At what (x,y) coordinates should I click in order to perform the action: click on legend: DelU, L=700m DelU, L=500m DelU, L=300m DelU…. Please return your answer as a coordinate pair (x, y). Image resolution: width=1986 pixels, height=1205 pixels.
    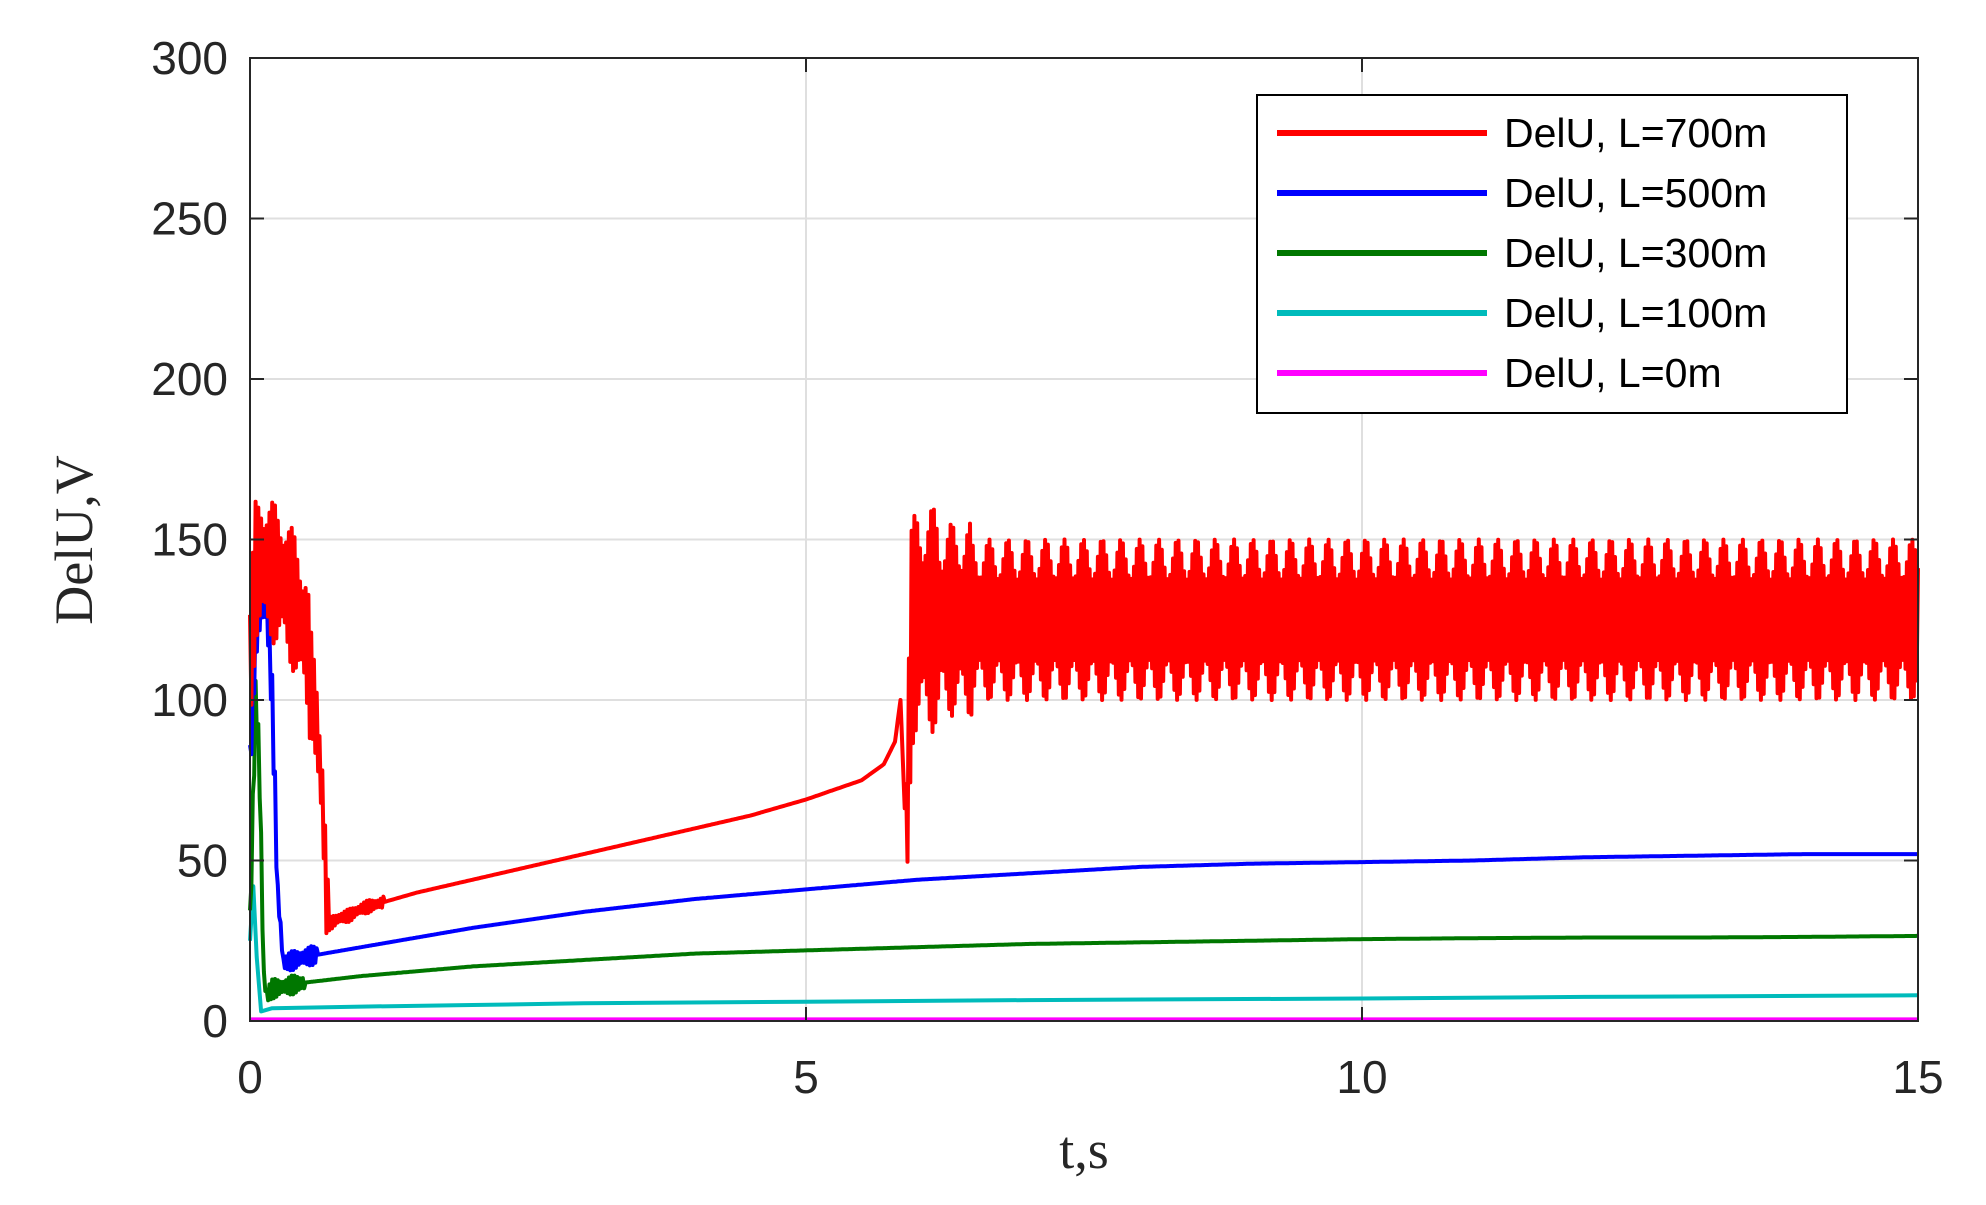
    Looking at the image, I should click on (1552, 254).